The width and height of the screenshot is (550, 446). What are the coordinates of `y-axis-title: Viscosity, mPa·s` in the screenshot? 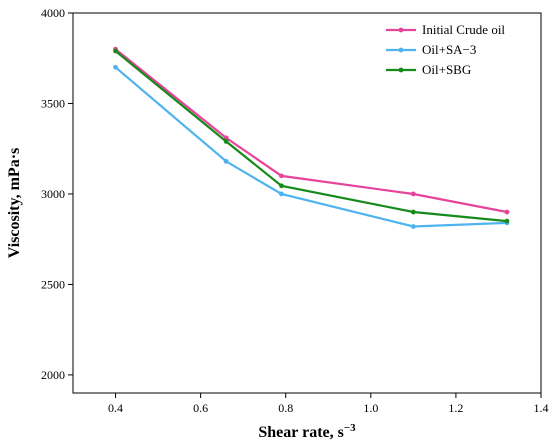 It's located at (14, 203).